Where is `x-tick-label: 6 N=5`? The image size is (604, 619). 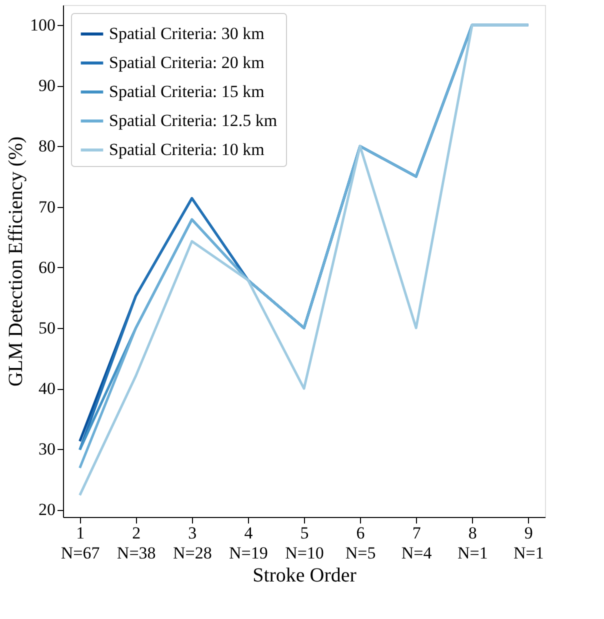
x-tick-label: 6 N=5 is located at coordinates (360, 543).